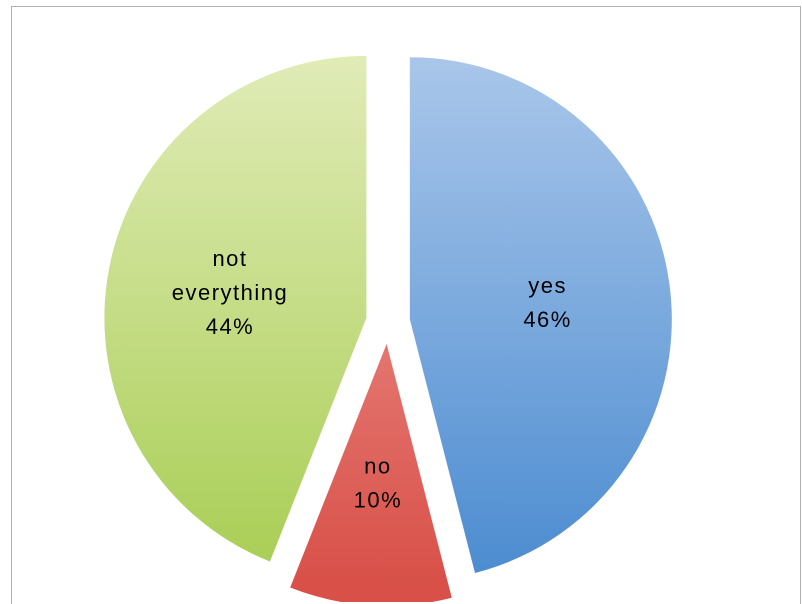  I want to click on slice-category-label: yes, so click(547, 285).